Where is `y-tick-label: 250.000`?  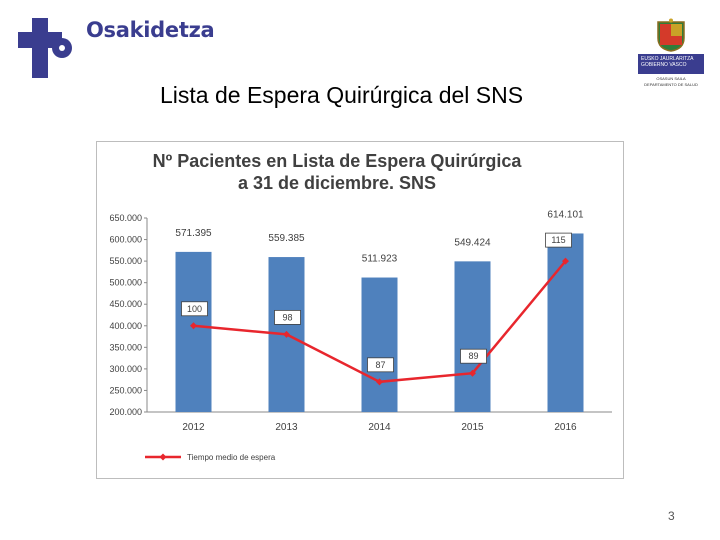
y-tick-label: 250.000 is located at coordinates (125, 390).